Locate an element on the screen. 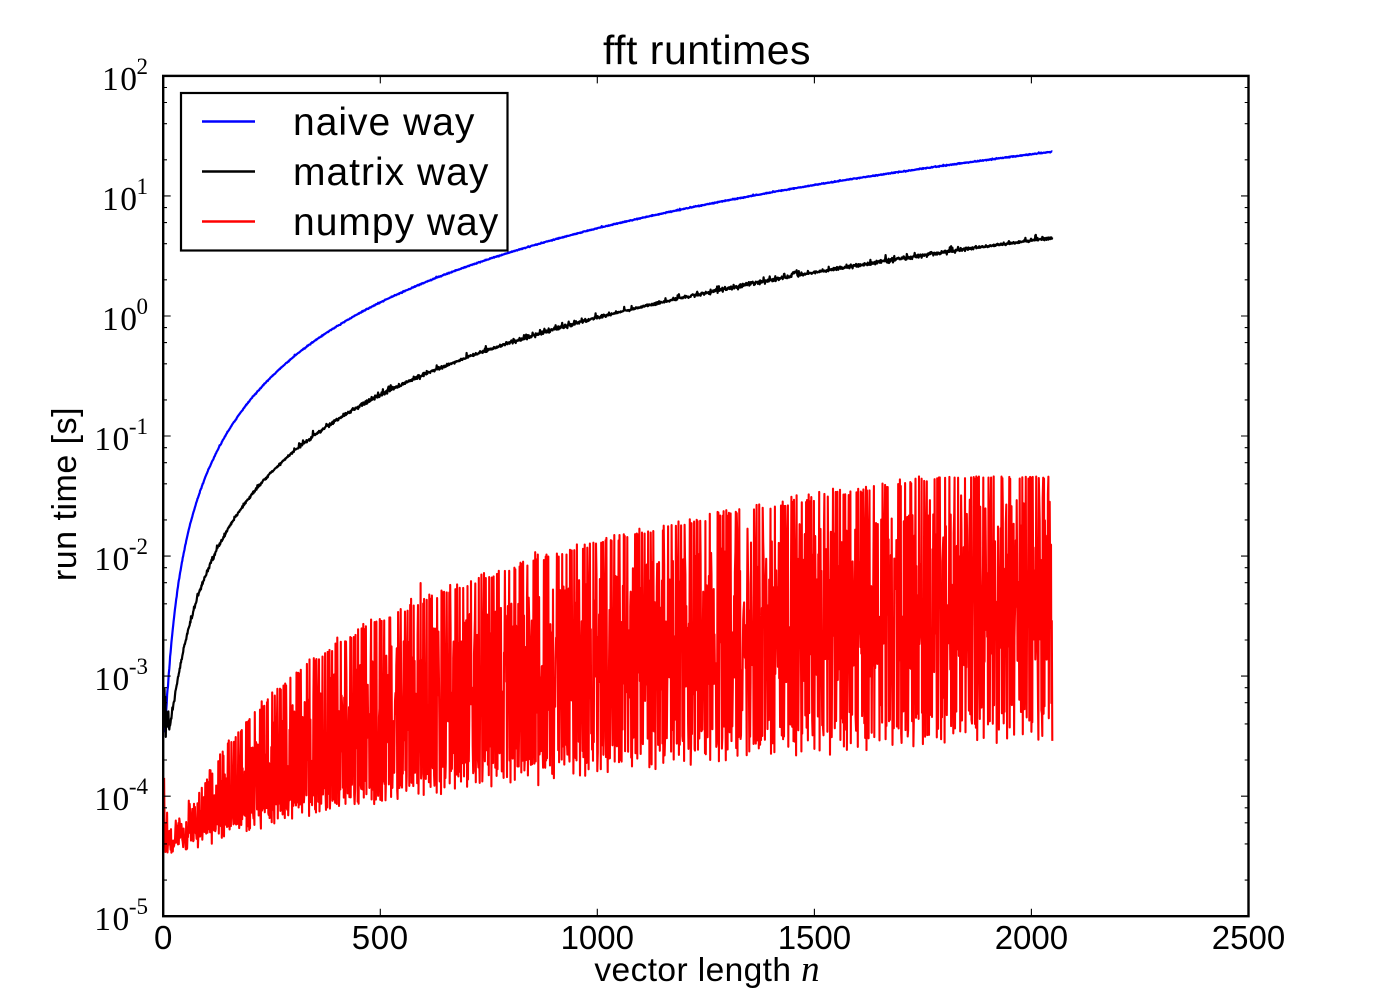  svg-text: 2000 is located at coordinates (1031, 937).